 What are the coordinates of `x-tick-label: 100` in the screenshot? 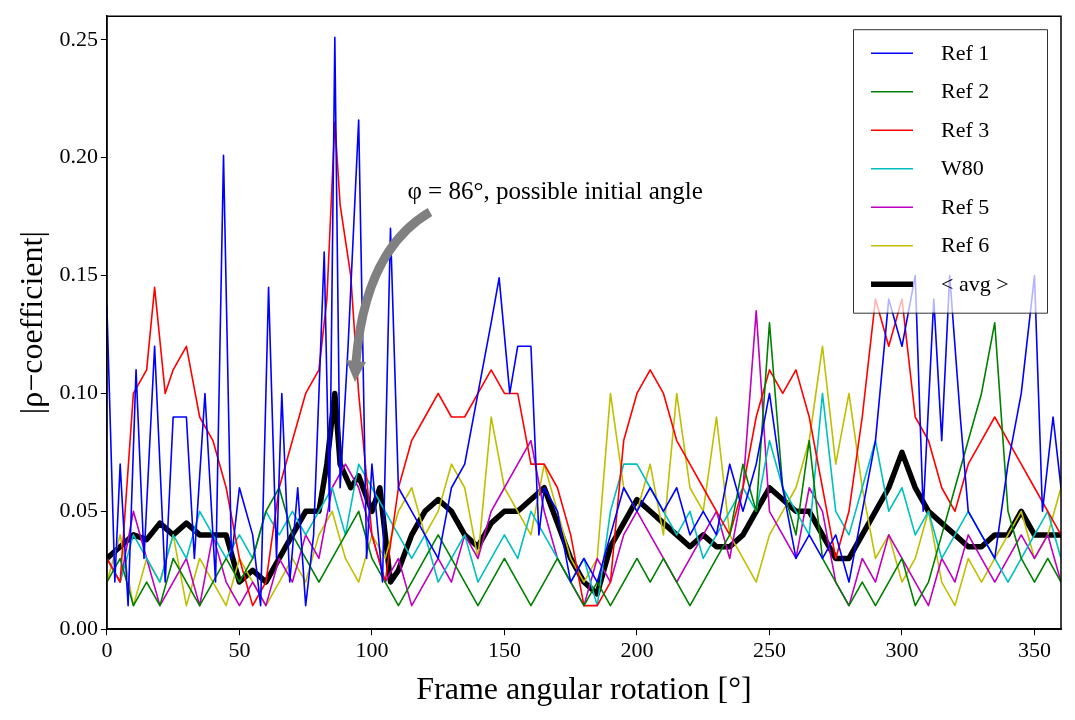 It's located at (372, 650).